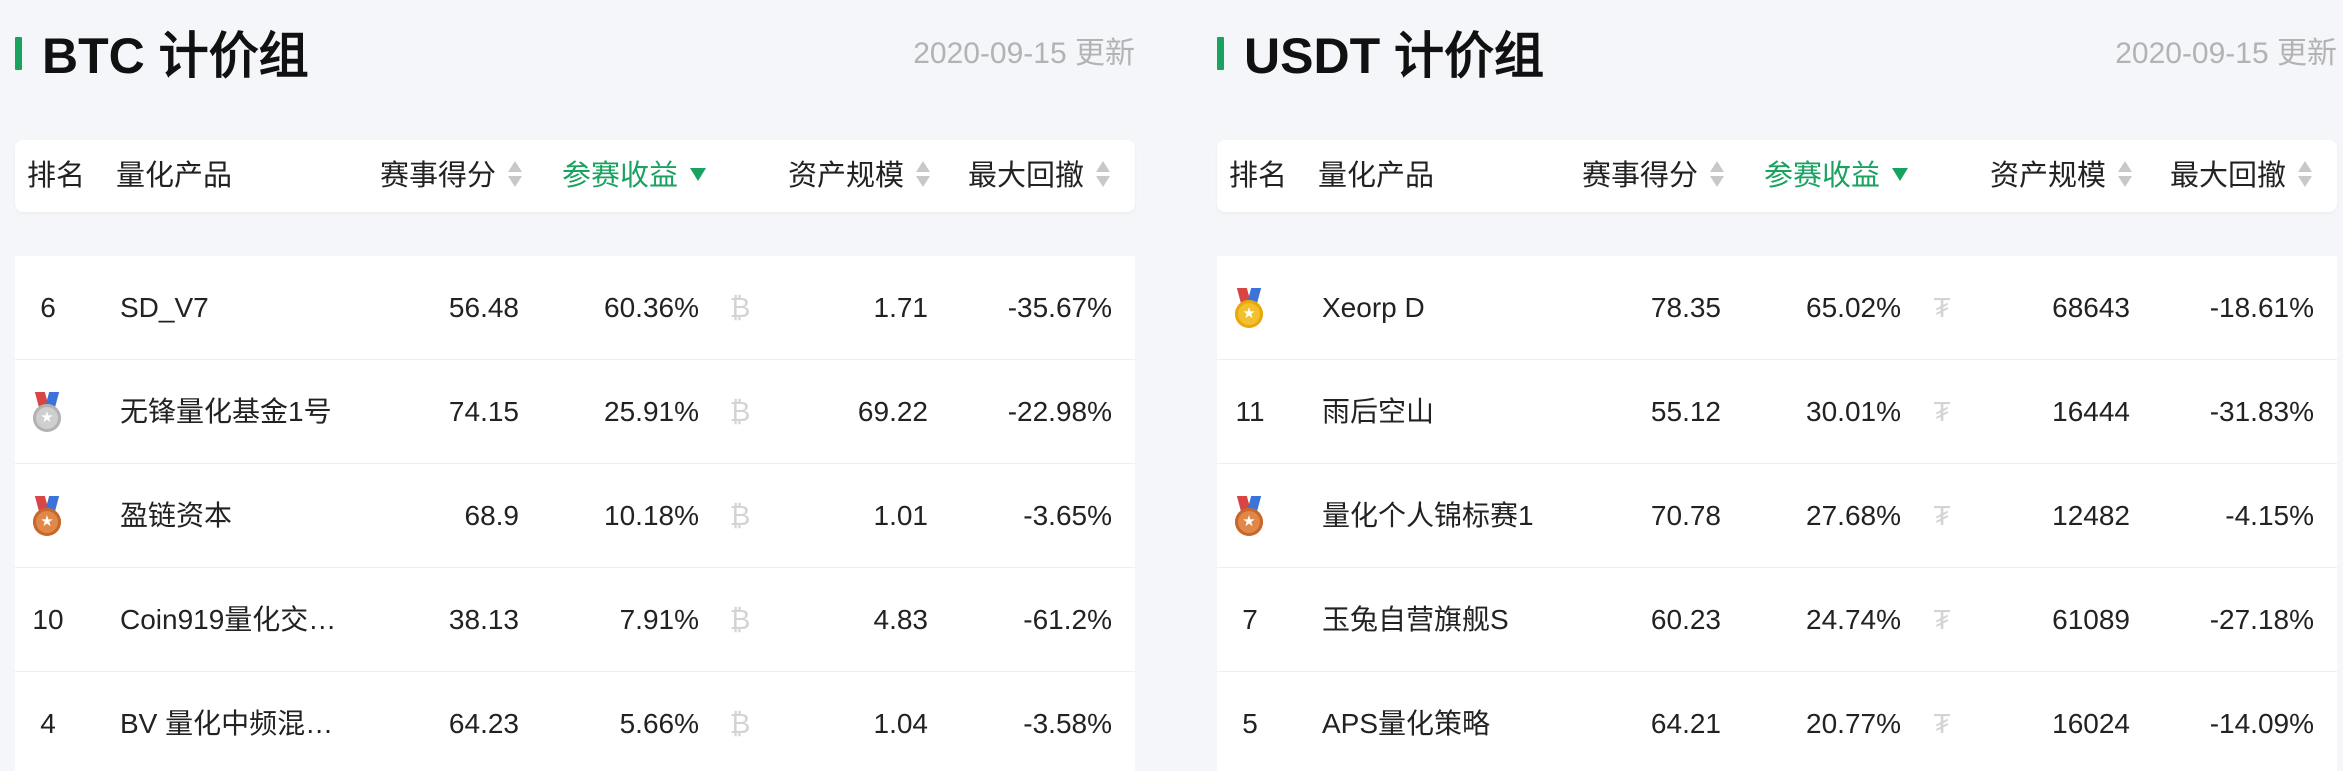  Describe the element at coordinates (892, 411) in the screenshot. I see `assets-value: 69.22` at that location.